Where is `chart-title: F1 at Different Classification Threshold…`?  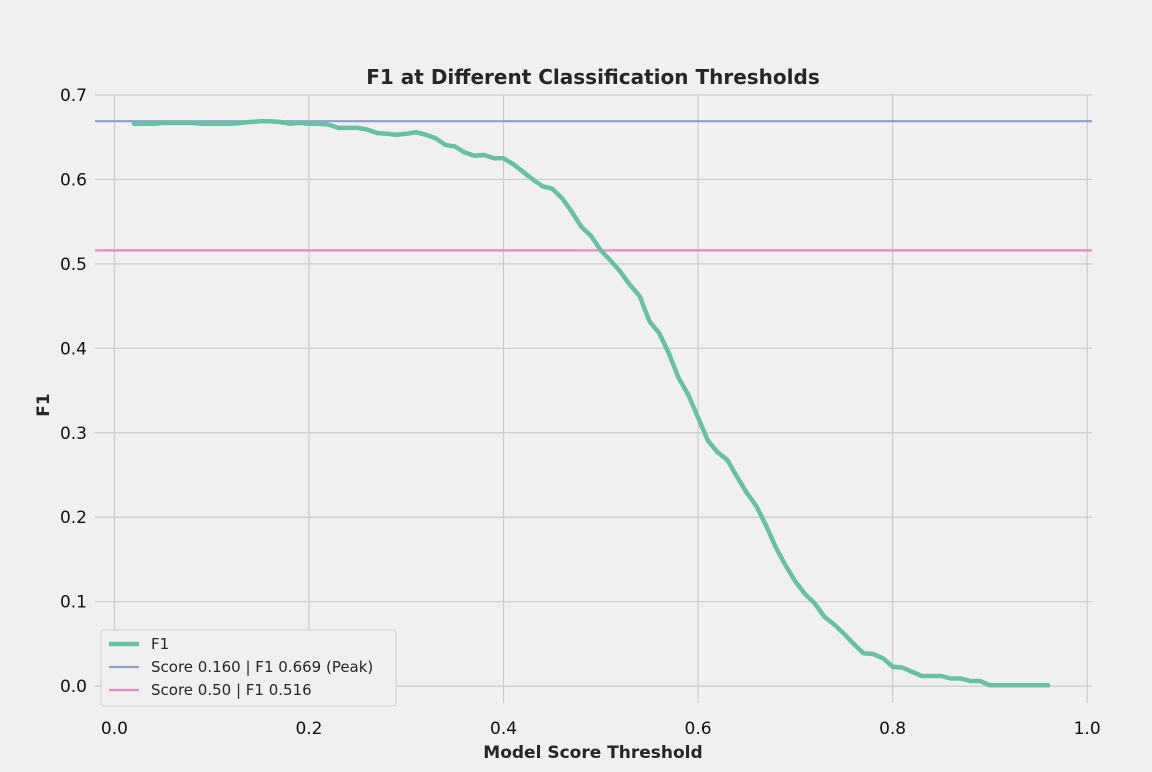 chart-title: F1 at Different Classification Threshold… is located at coordinates (592, 77).